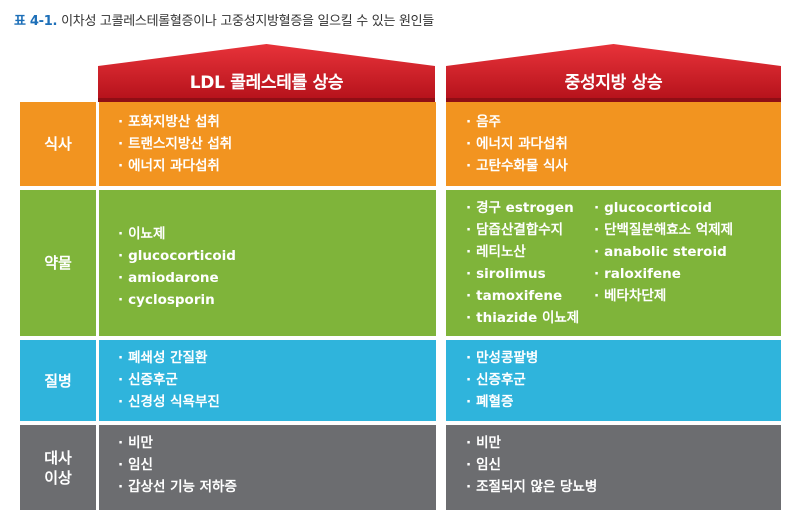 This screenshot has width=800, height=521. What do you see at coordinates (58, 263) in the screenshot?
I see `row-label-drug: 약물` at bounding box center [58, 263].